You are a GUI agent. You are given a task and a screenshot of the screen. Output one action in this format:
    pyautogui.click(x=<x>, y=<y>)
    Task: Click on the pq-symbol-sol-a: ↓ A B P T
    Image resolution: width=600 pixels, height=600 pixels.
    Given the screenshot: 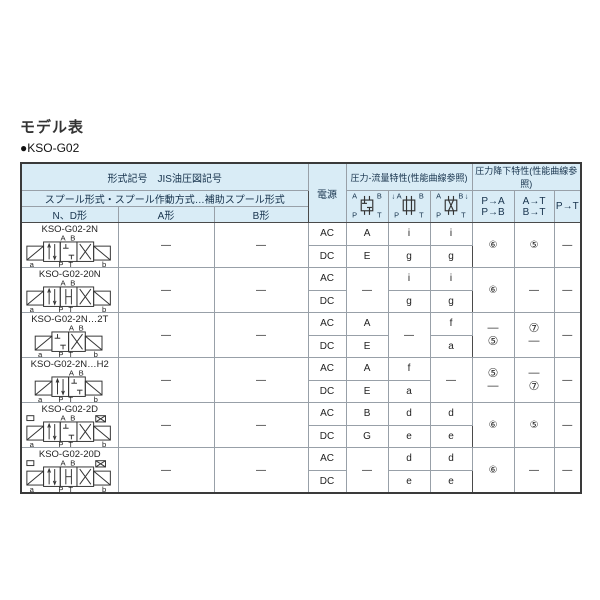 What is the action you would take?
    pyautogui.click(x=409, y=206)
    